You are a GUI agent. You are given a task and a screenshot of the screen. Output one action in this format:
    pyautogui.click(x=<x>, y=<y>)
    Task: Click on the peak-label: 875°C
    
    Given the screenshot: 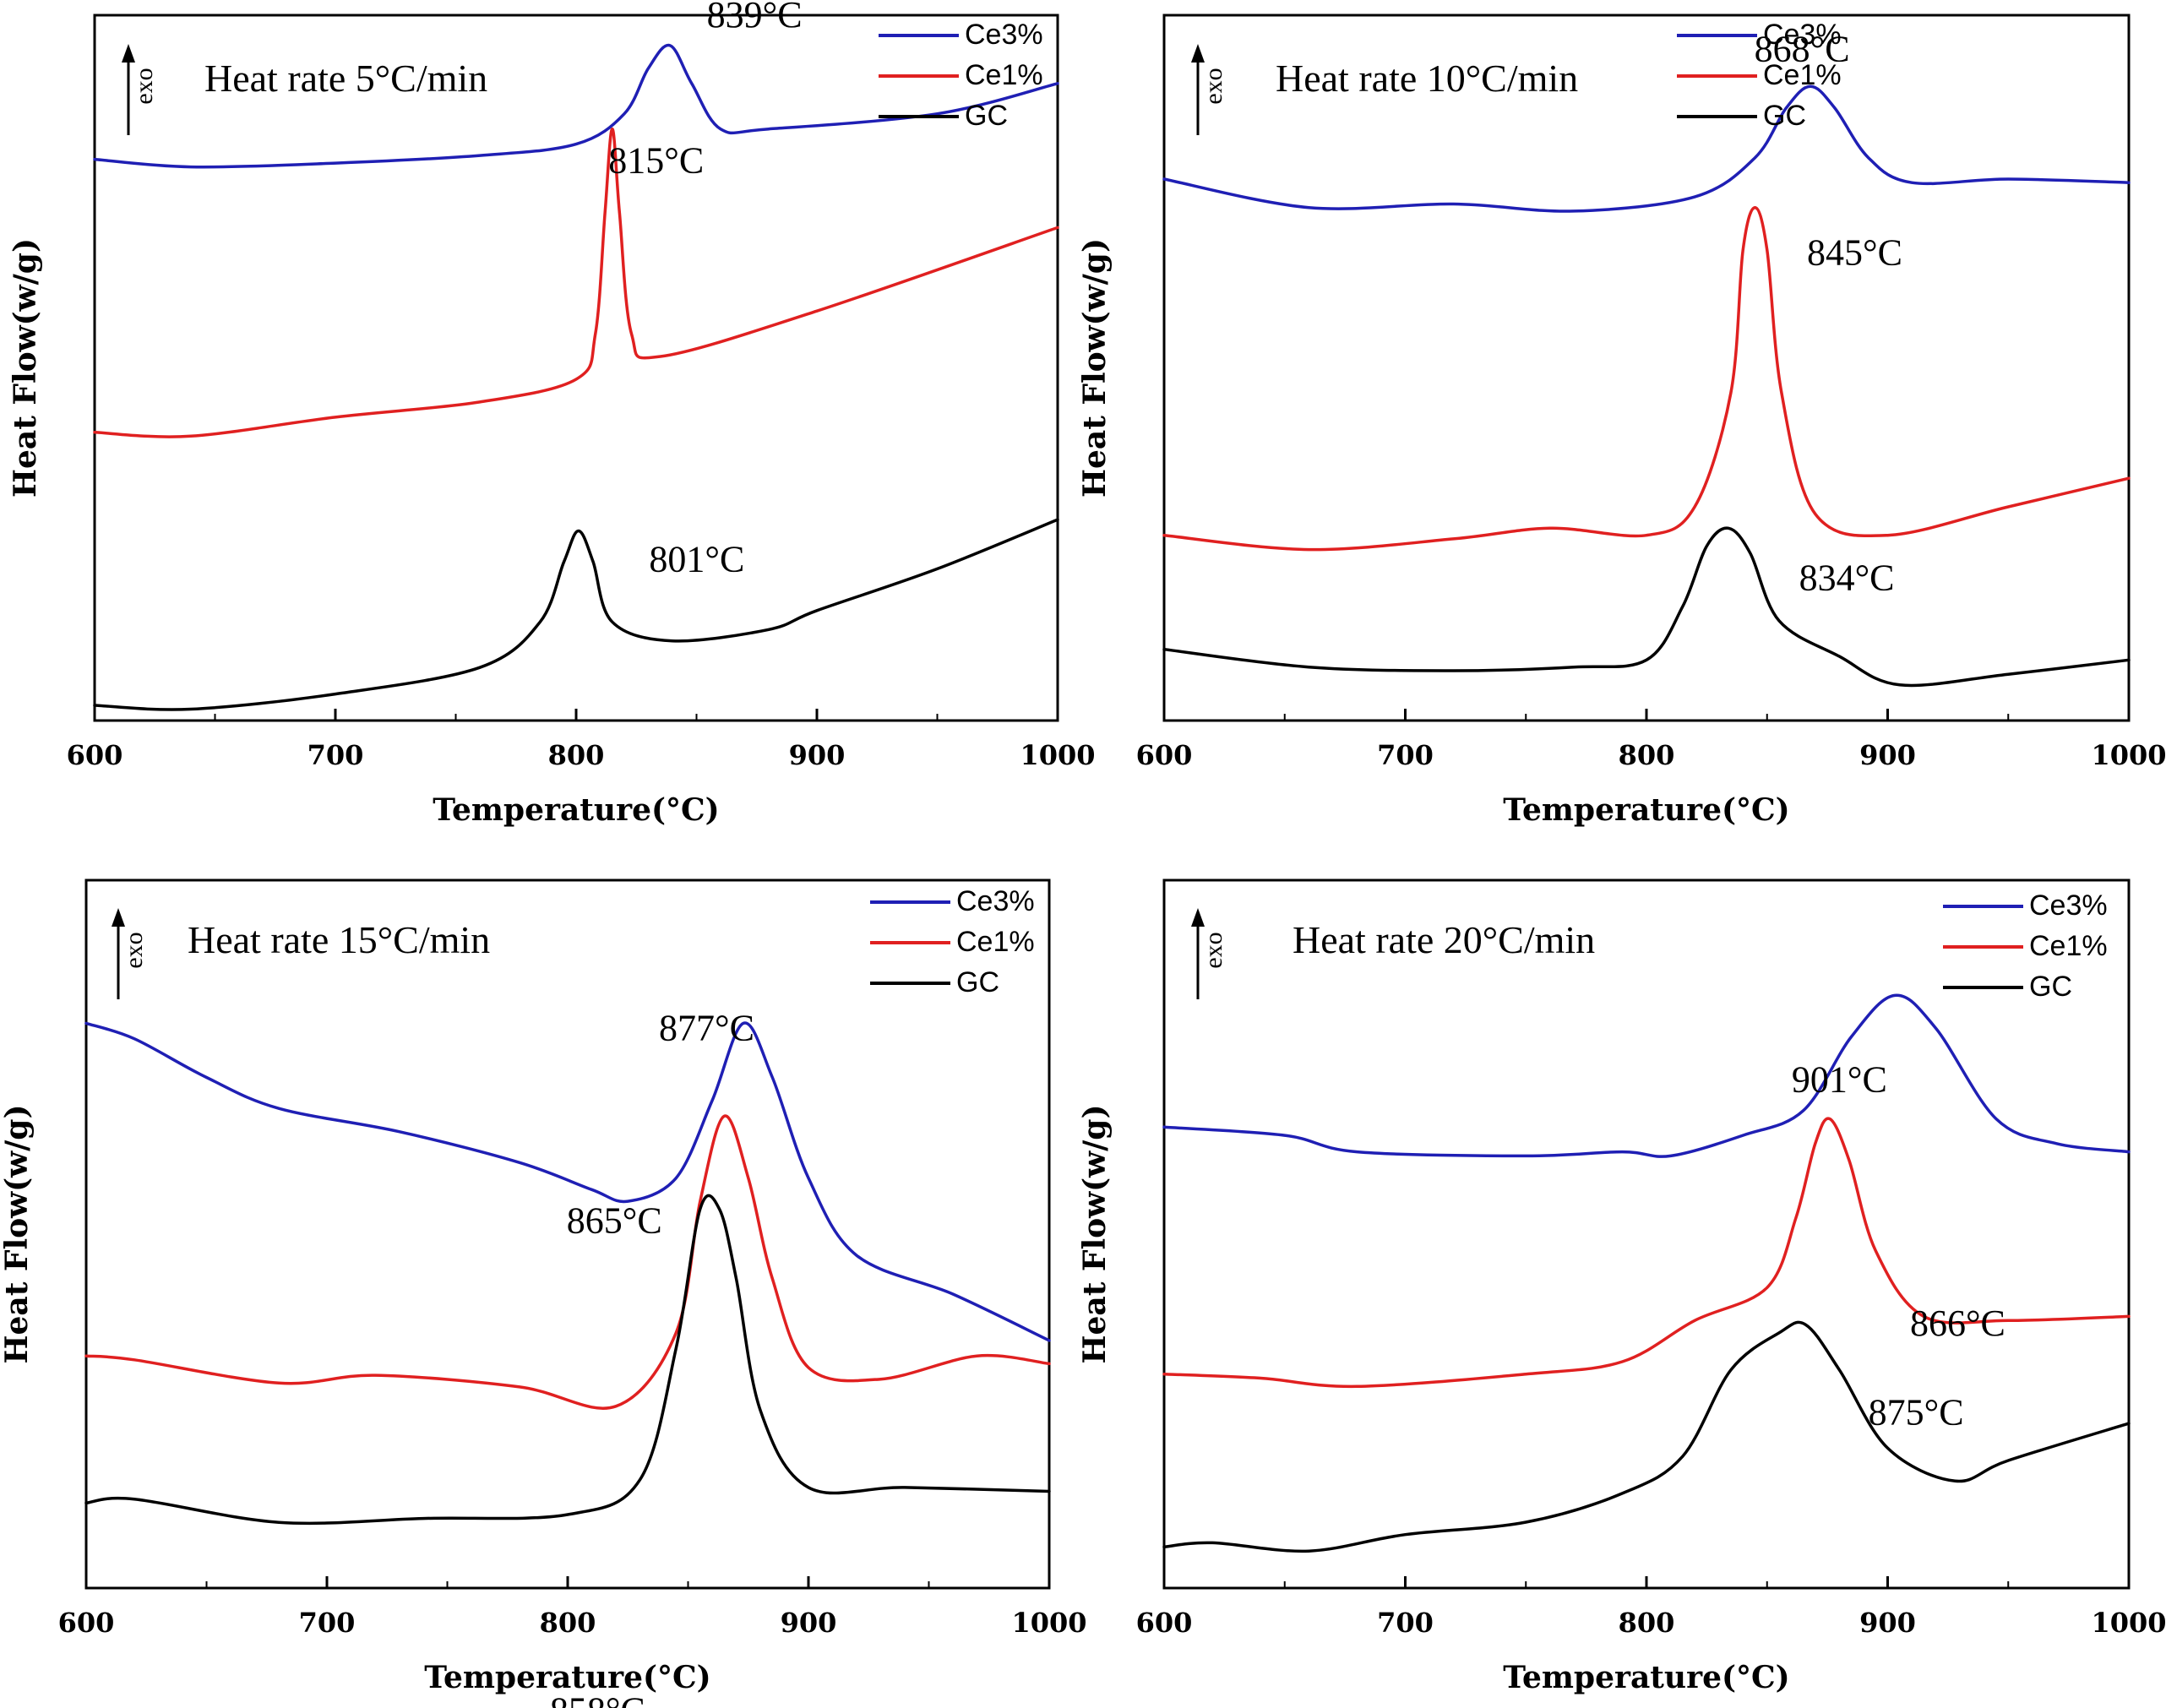 What is the action you would take?
    pyautogui.click(x=1916, y=1412)
    